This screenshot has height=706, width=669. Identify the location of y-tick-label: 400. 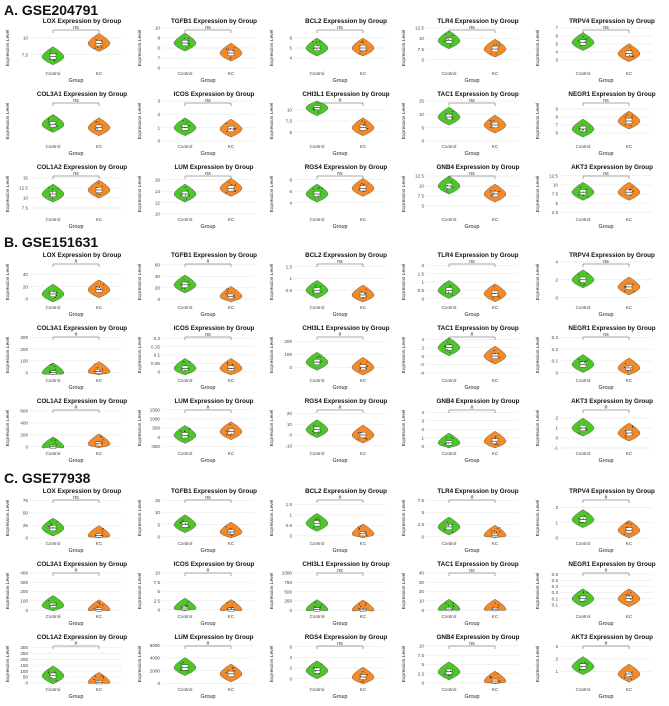
(24, 423).